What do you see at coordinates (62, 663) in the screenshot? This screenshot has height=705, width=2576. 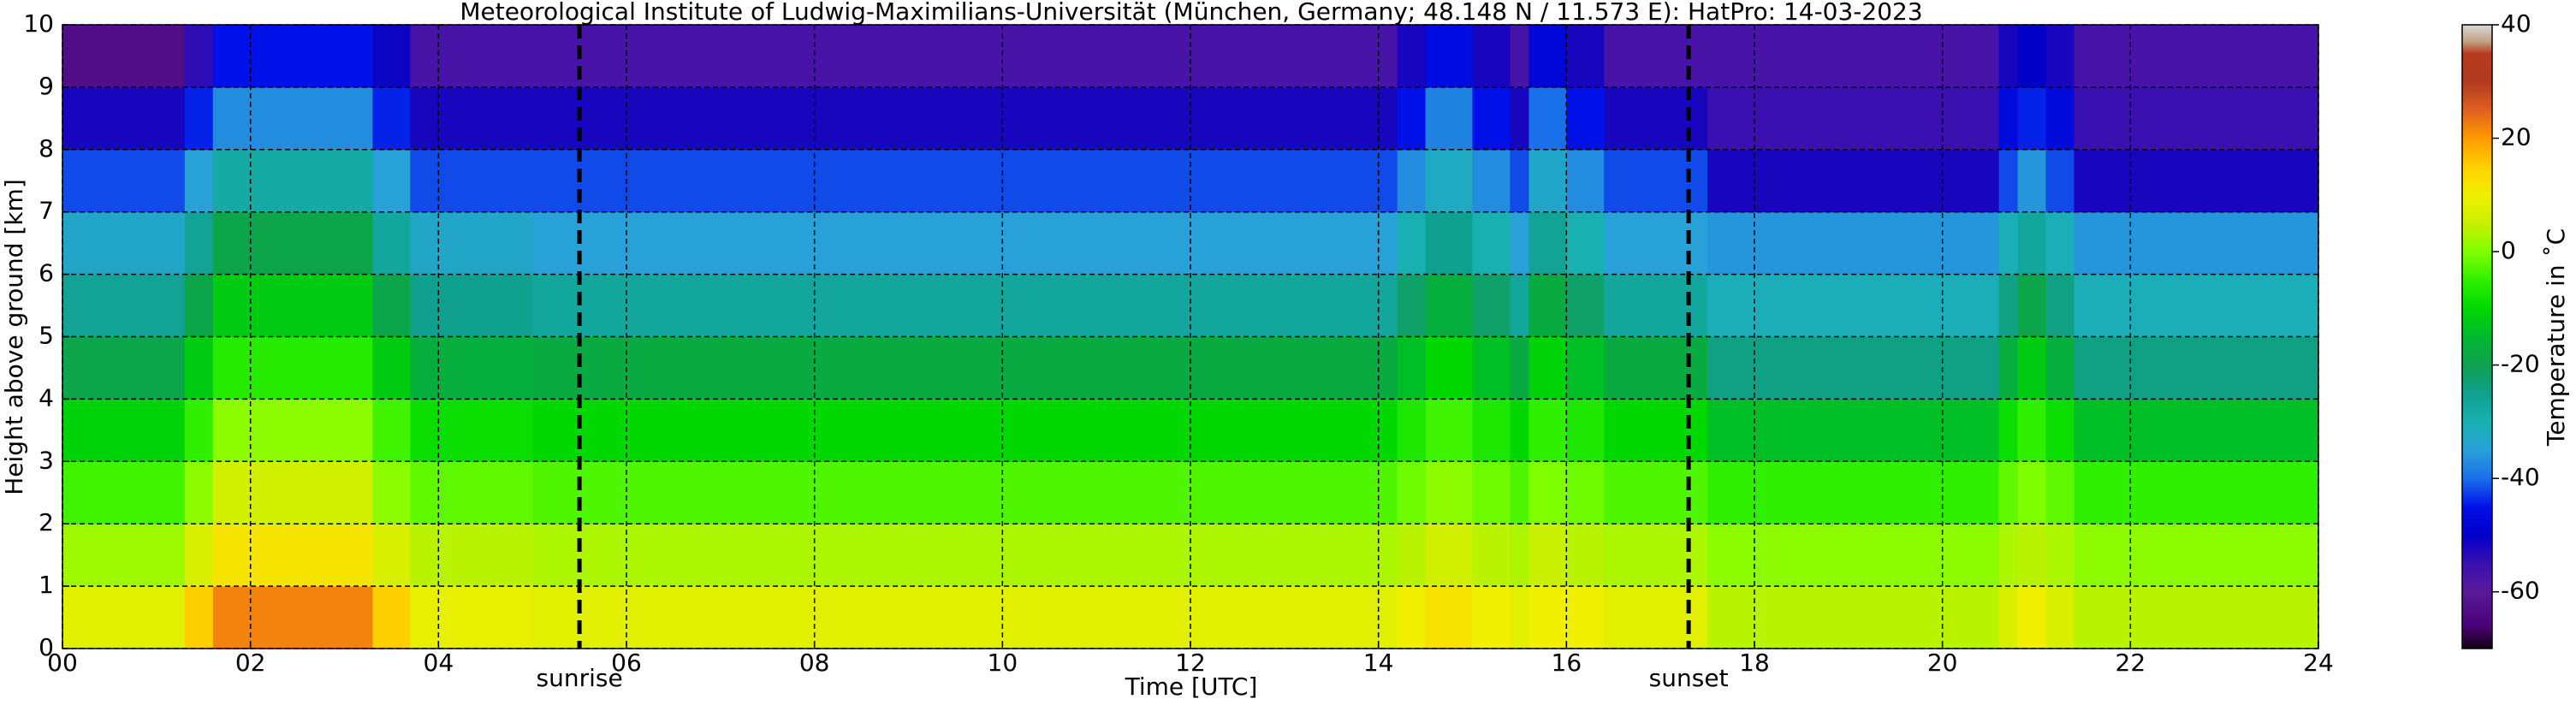 I see `x-tick-label: 00` at bounding box center [62, 663].